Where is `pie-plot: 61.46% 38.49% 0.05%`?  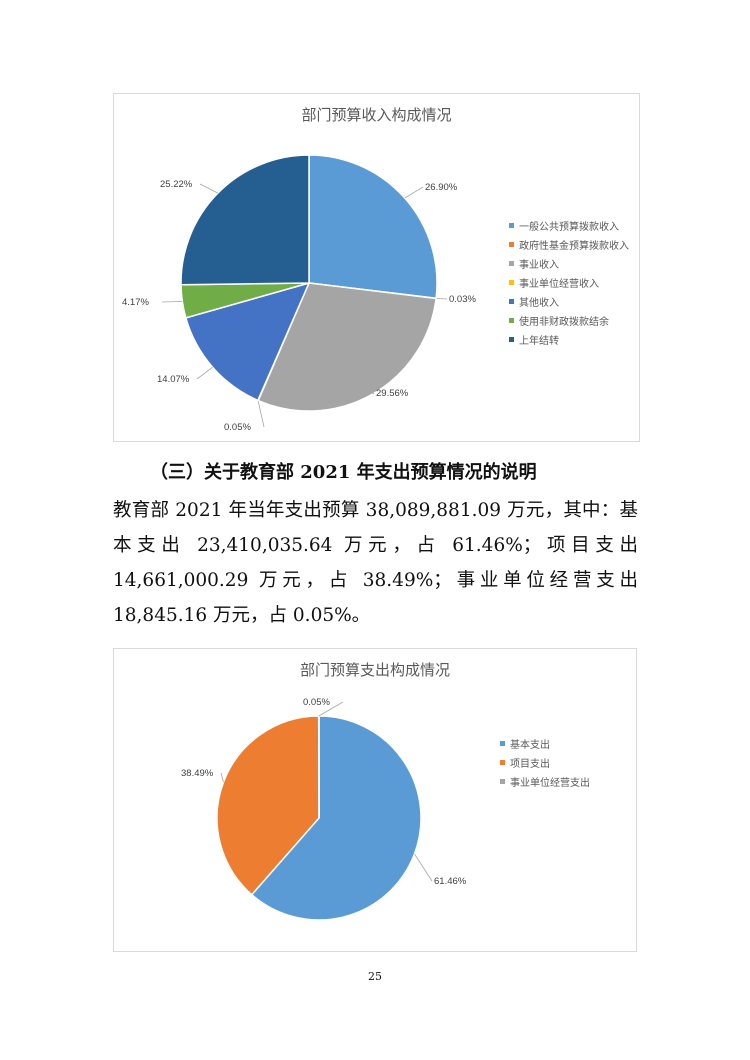
pie-plot: 61.46% 38.49% 0.05% is located at coordinates (324, 809).